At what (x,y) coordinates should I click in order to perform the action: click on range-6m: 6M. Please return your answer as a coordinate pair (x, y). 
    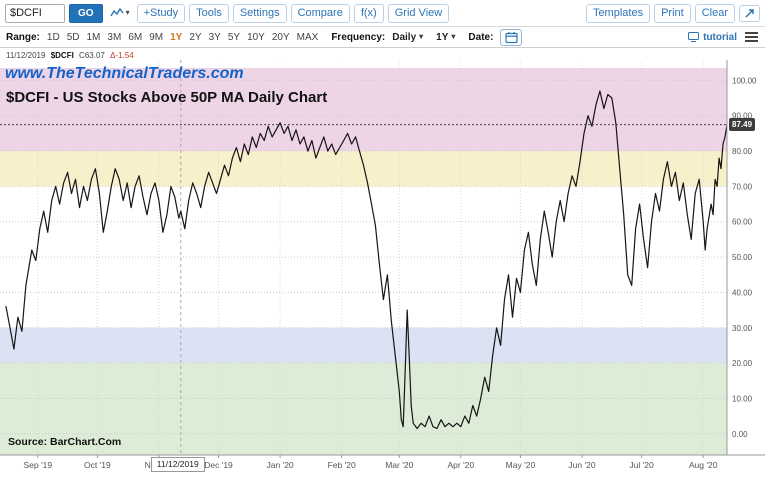
    Looking at the image, I should click on (135, 37).